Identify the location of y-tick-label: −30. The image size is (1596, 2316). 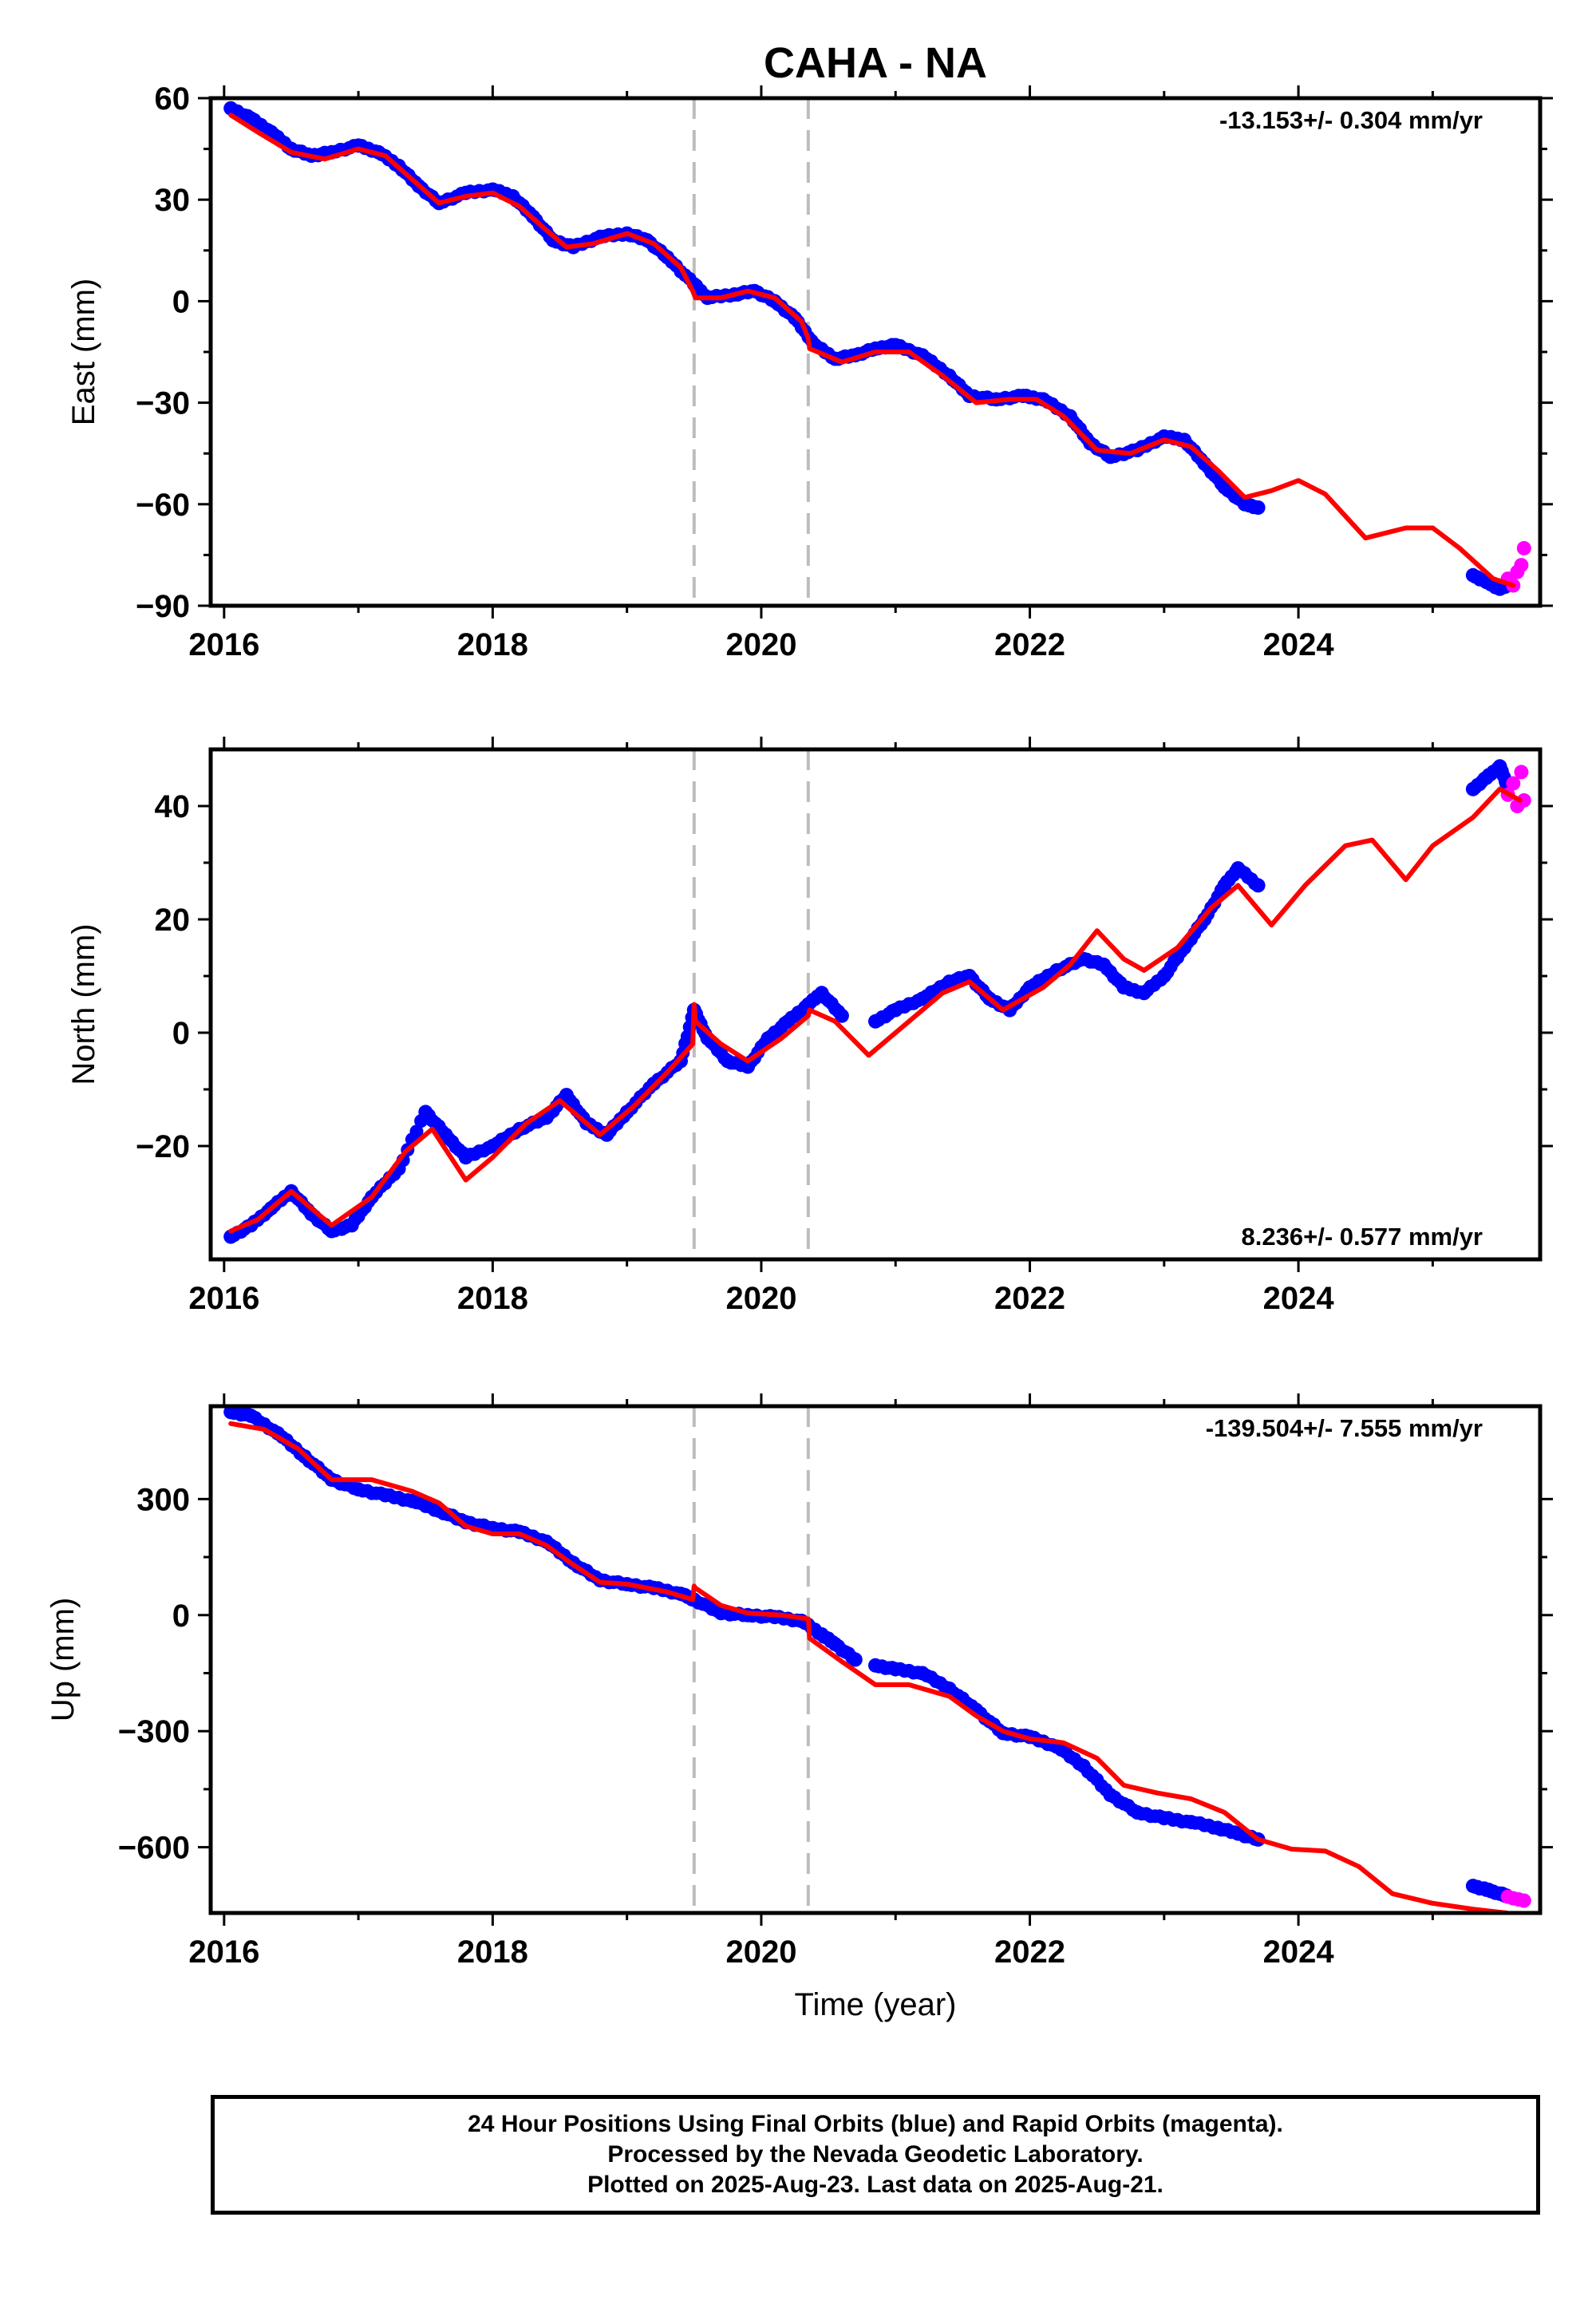
(163, 403).